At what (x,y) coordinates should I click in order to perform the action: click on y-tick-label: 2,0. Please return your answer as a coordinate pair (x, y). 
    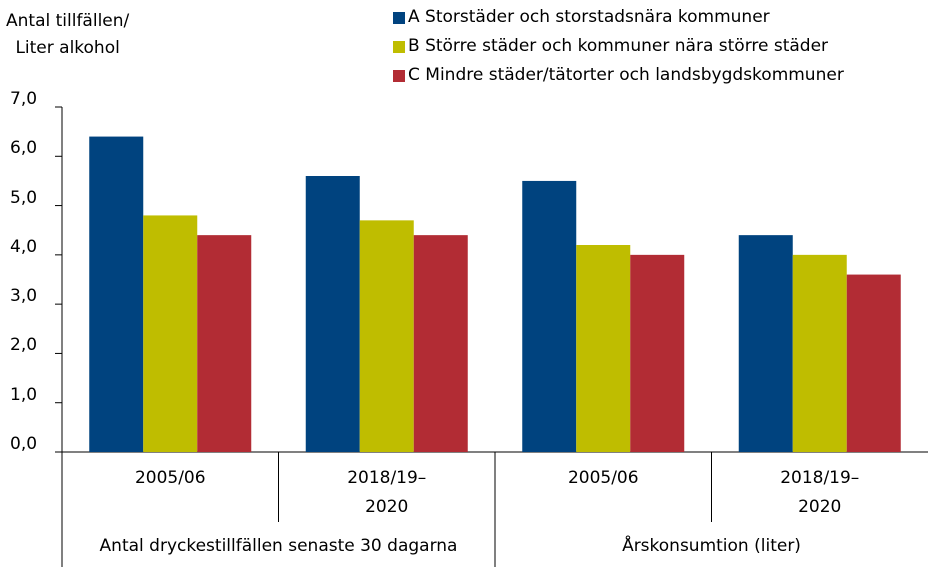
    Looking at the image, I should click on (24, 345).